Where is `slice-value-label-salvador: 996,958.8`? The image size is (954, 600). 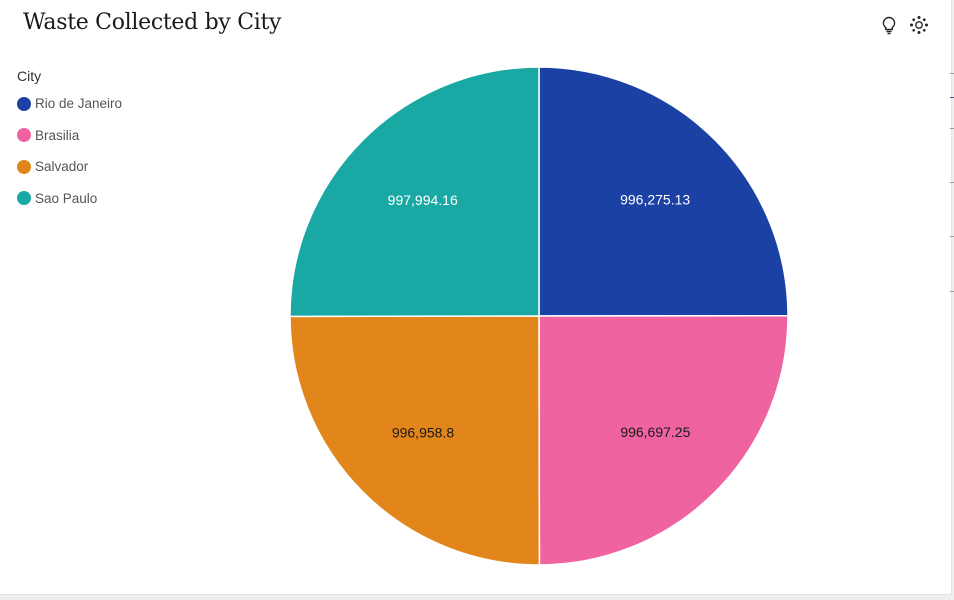 slice-value-label-salvador: 996,958.8 is located at coordinates (423, 432).